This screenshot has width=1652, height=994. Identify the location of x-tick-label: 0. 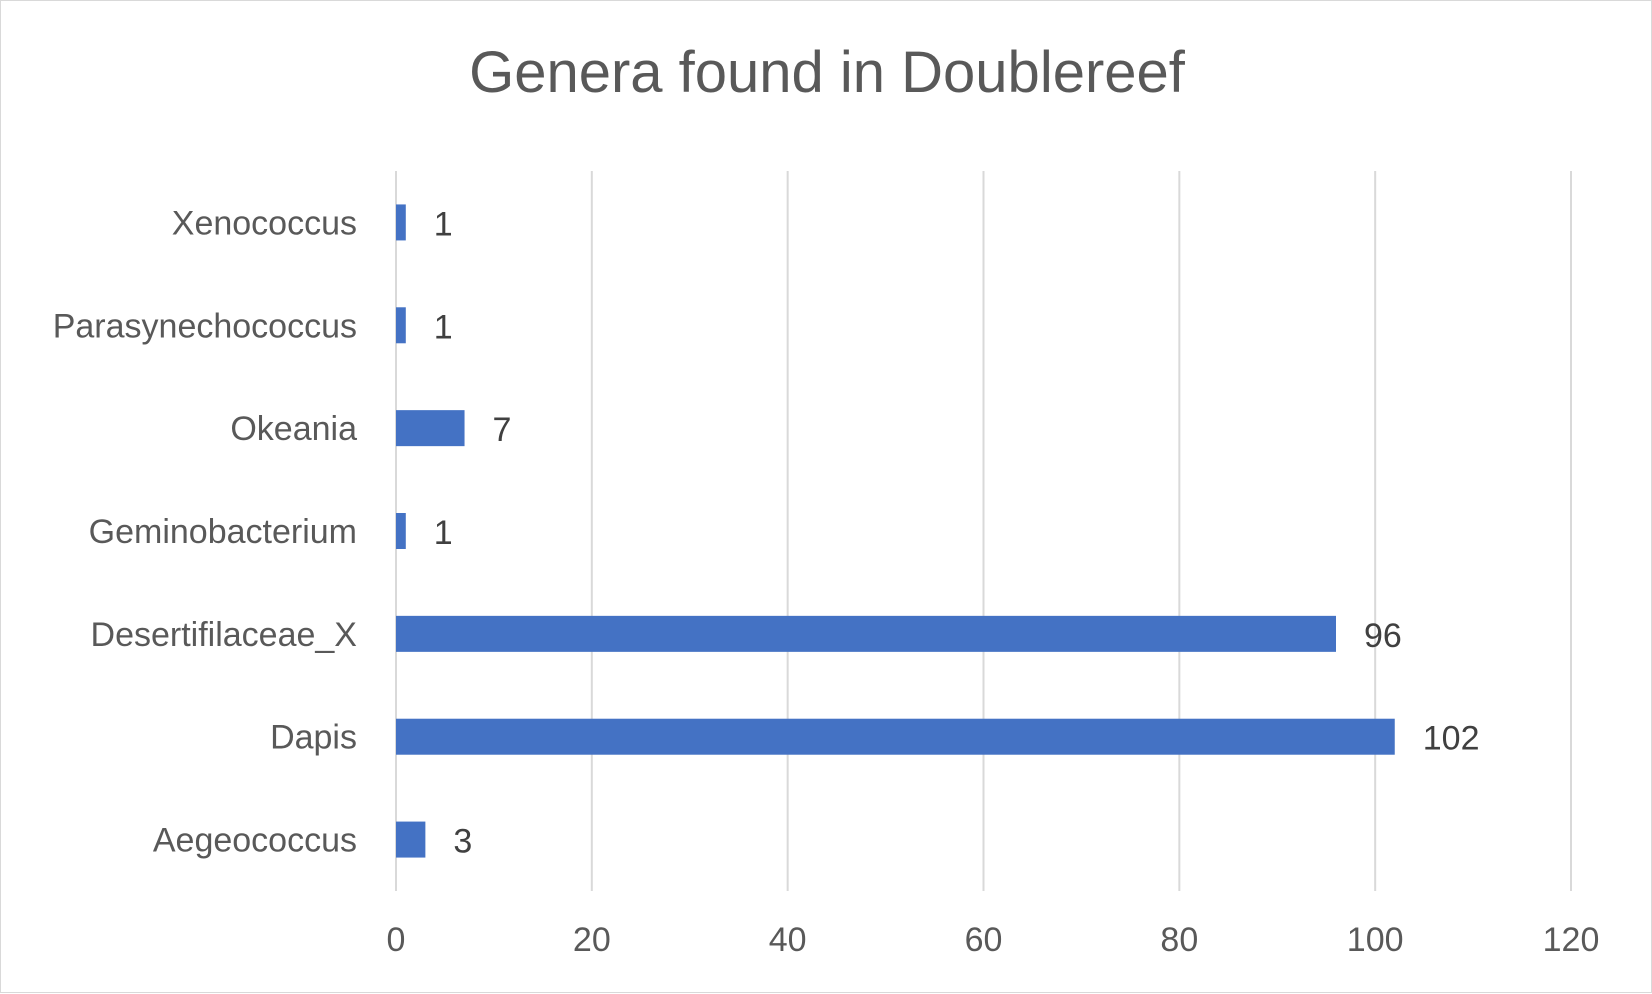
(396, 940).